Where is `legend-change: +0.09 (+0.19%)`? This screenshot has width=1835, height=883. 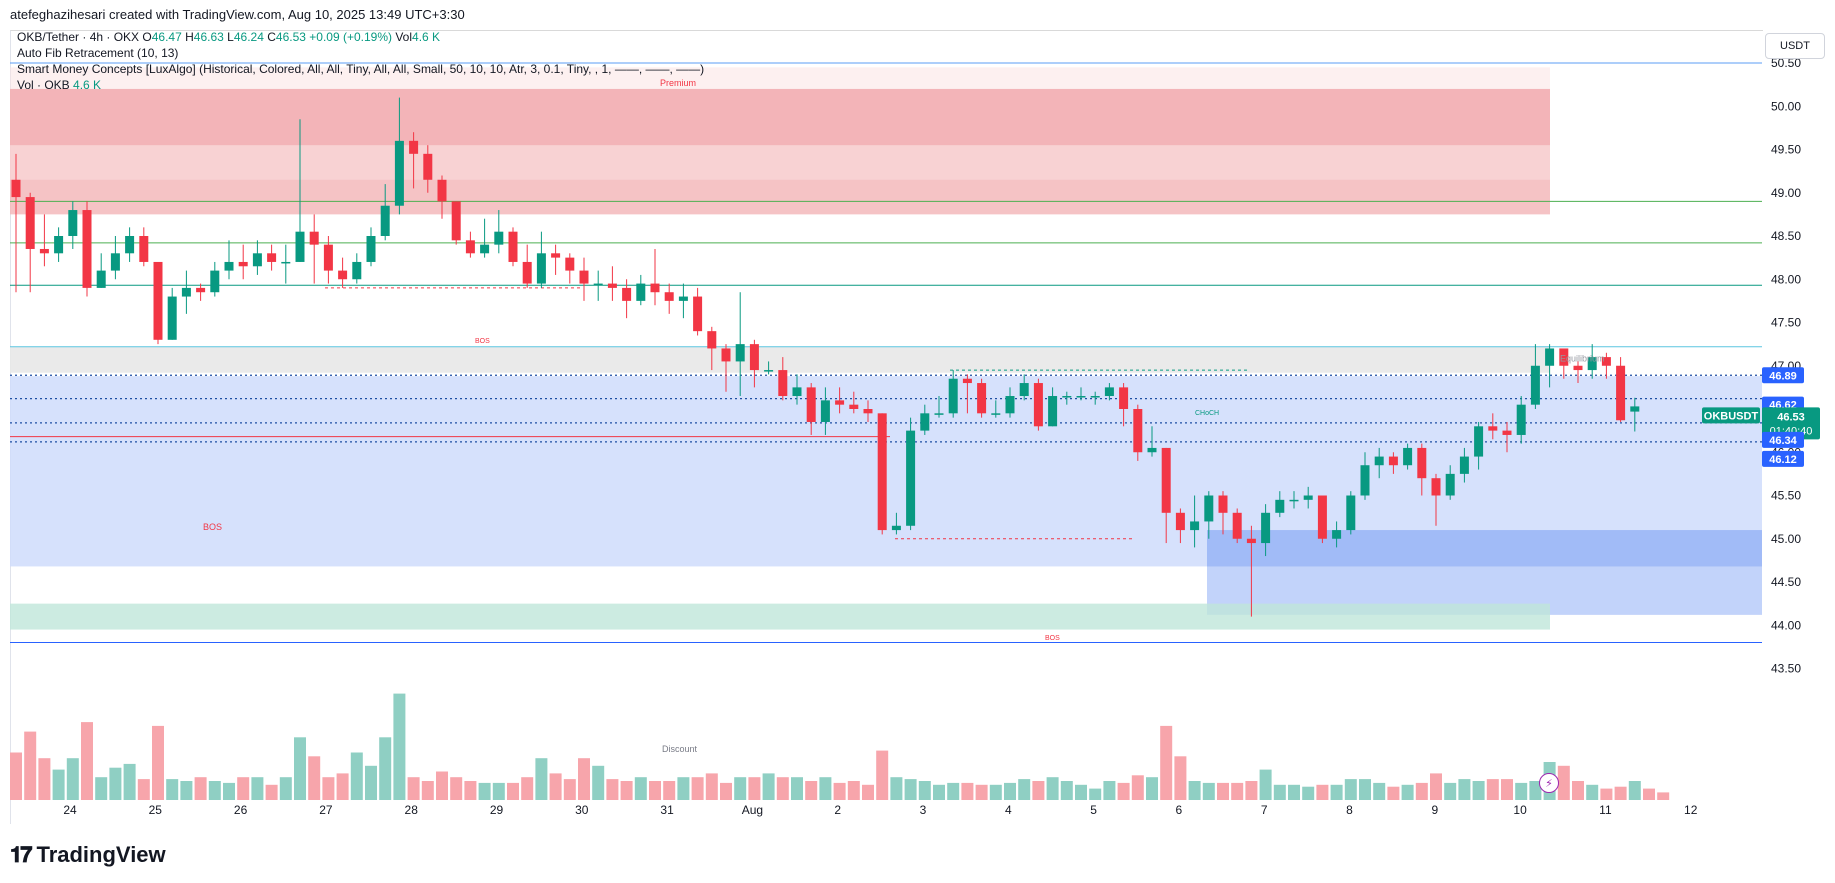
legend-change: +0.09 (+0.19%) is located at coordinates (350, 37).